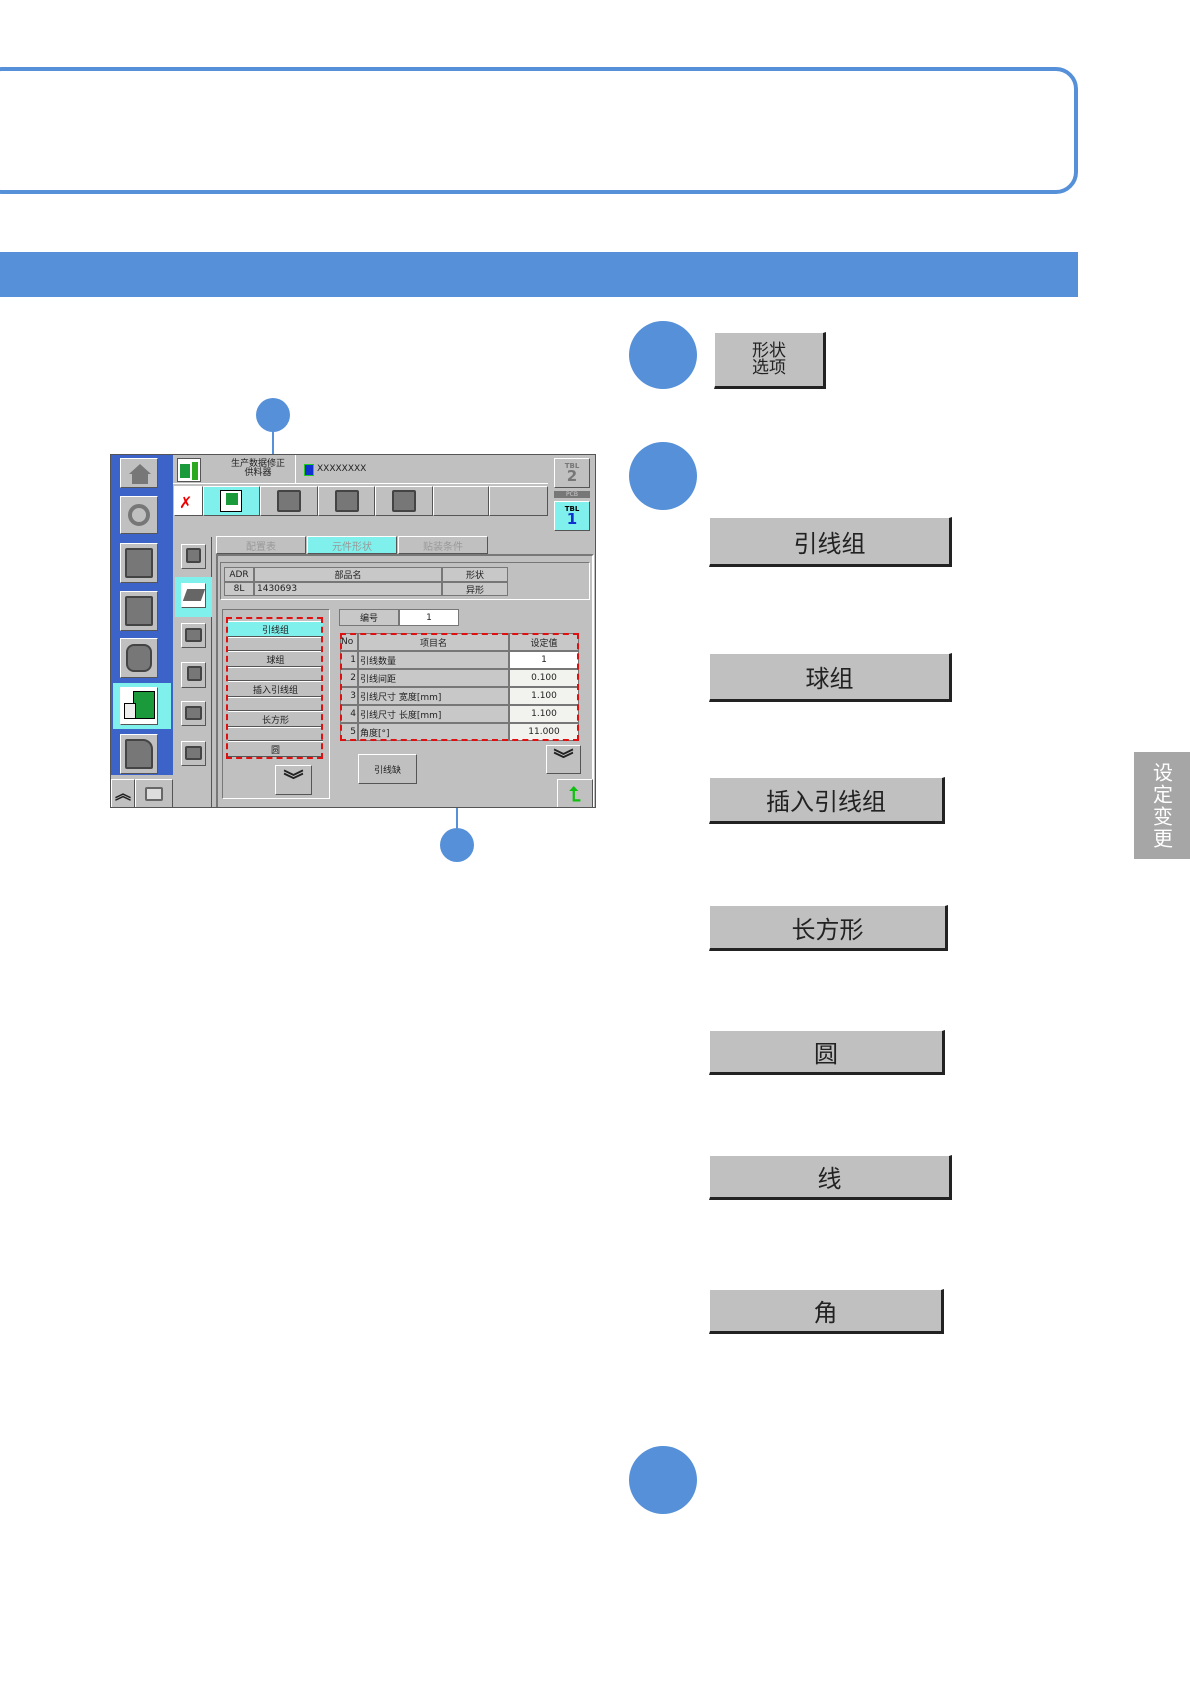 The image size is (1190, 1684). I want to click on info-header-part-name: 部品名, so click(348, 574).